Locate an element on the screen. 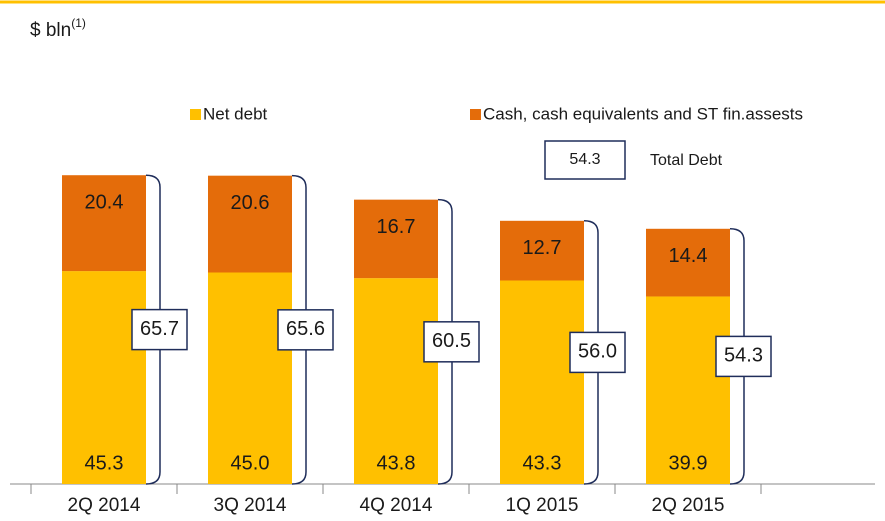  total-label: 54.3 is located at coordinates (743, 356).